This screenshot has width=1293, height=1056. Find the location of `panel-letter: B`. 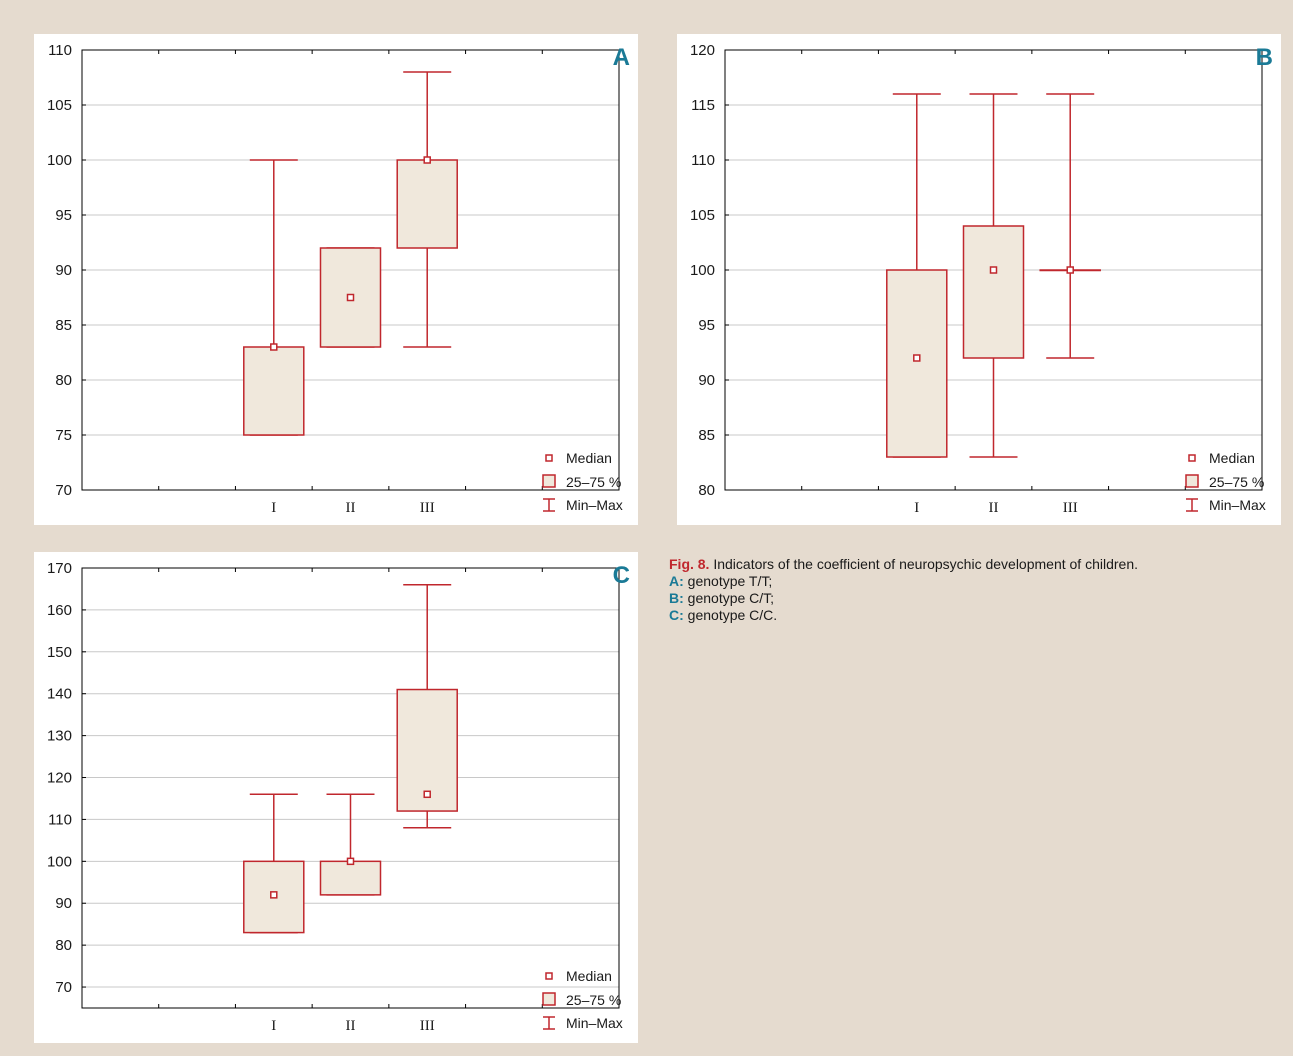

panel-letter: B is located at coordinates (1264, 57).